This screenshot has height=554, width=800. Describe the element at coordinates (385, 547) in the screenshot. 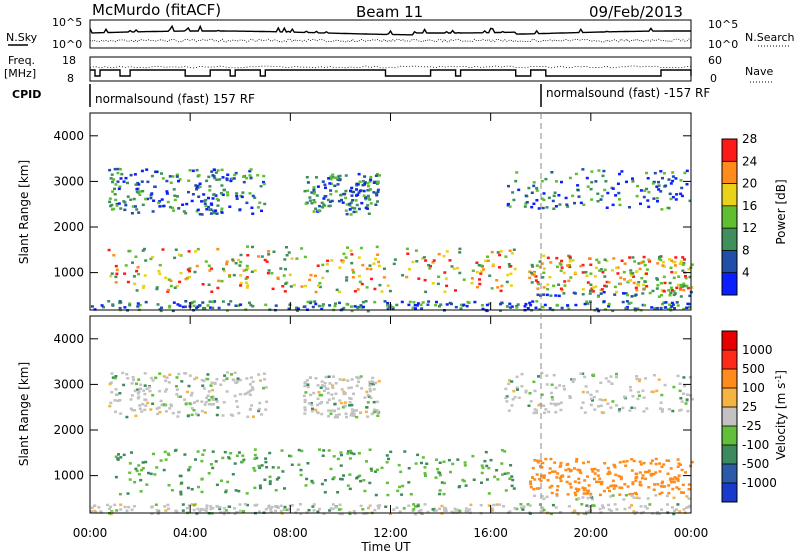

I see `time-axis-label: Time UT` at that location.